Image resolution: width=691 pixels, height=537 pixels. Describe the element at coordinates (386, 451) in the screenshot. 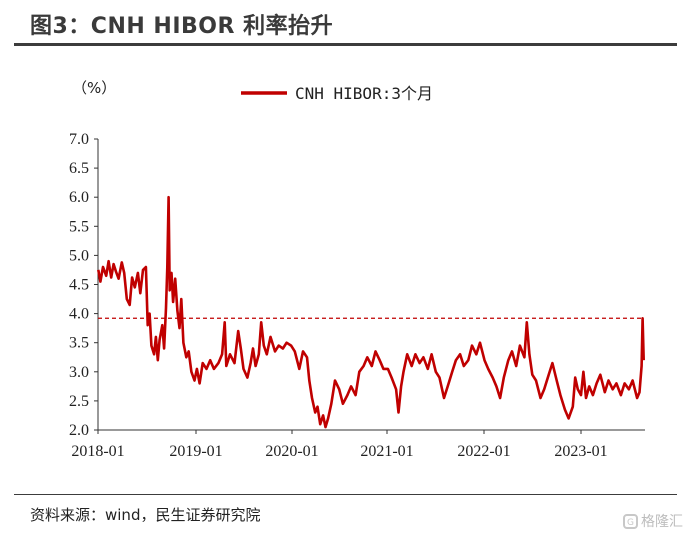

I see `x-tick-label: 2021-01` at that location.